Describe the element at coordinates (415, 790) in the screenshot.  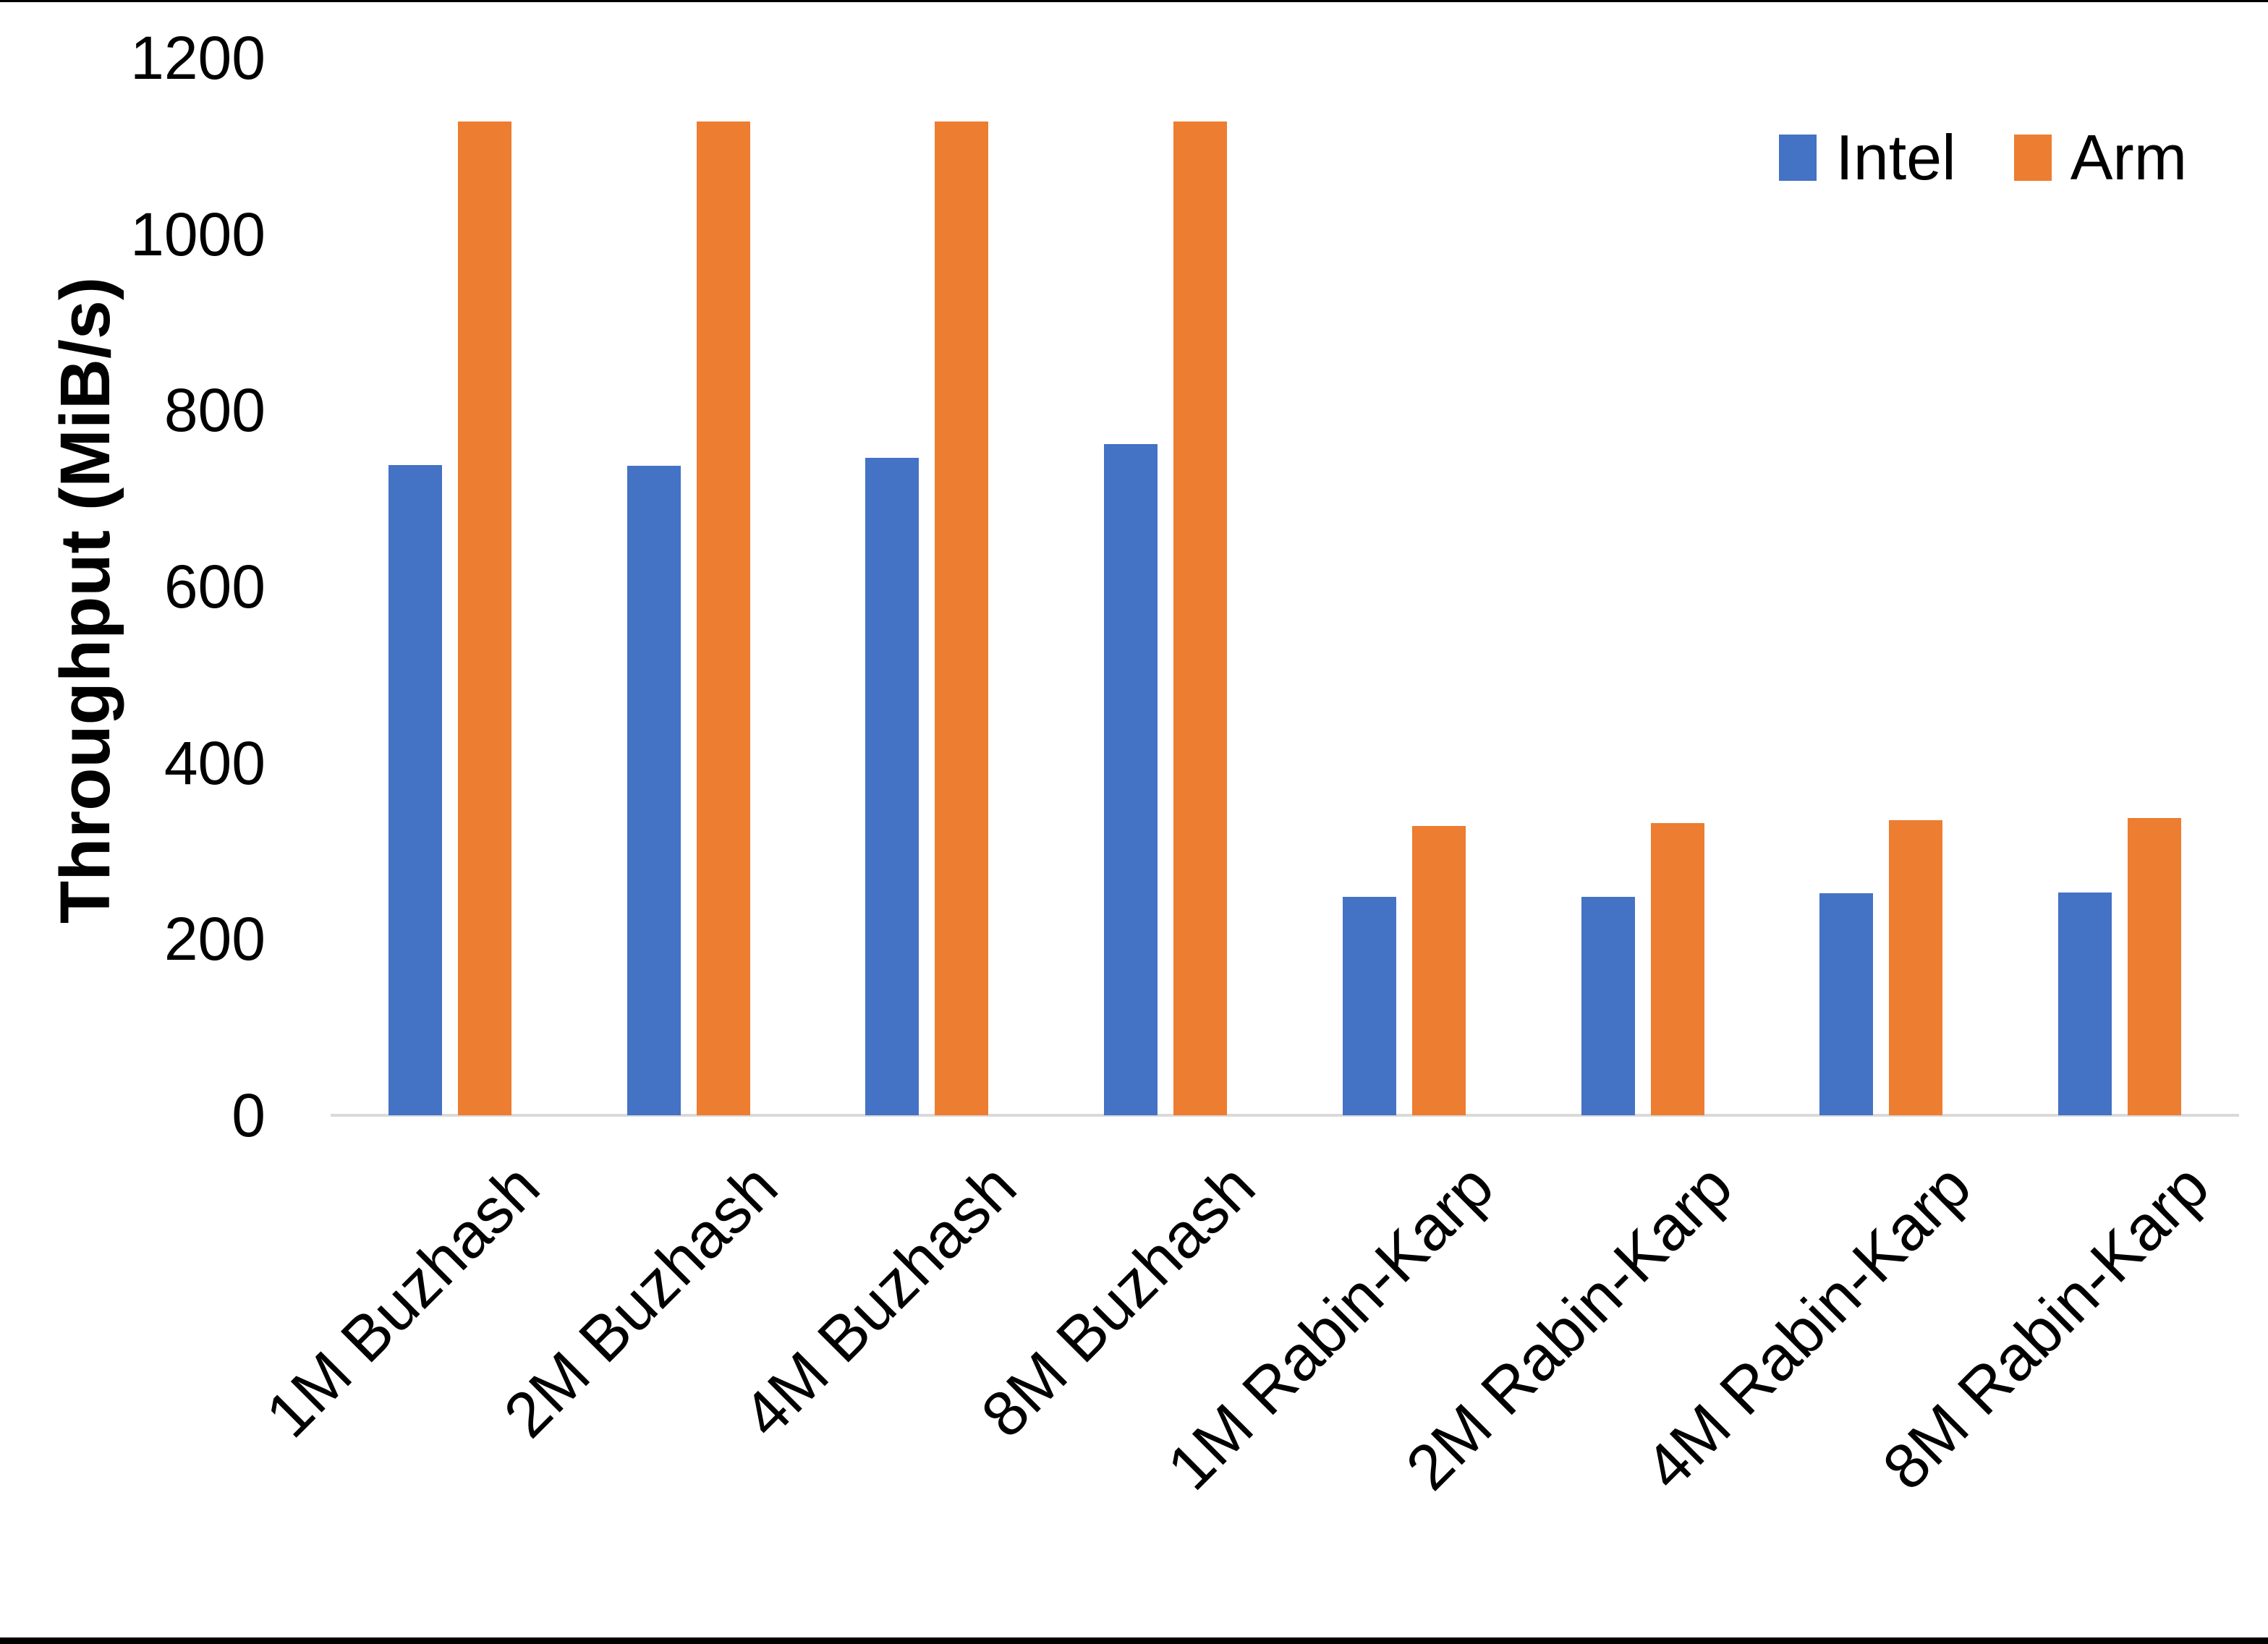
I see `bar-intel-1m-buzhash` at that location.